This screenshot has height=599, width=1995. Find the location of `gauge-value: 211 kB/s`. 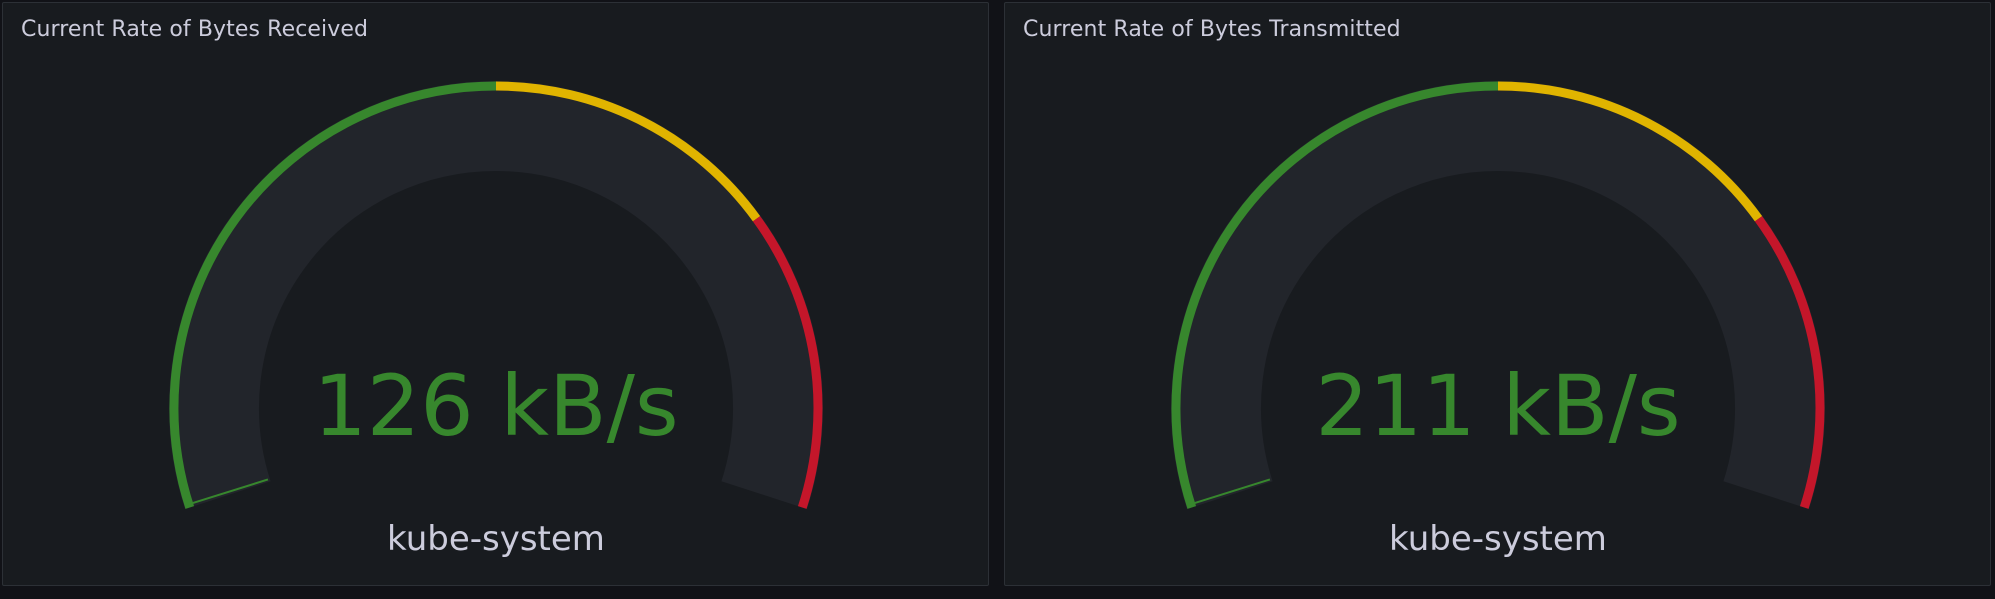

gauge-value: 211 kB/s is located at coordinates (1497, 406).